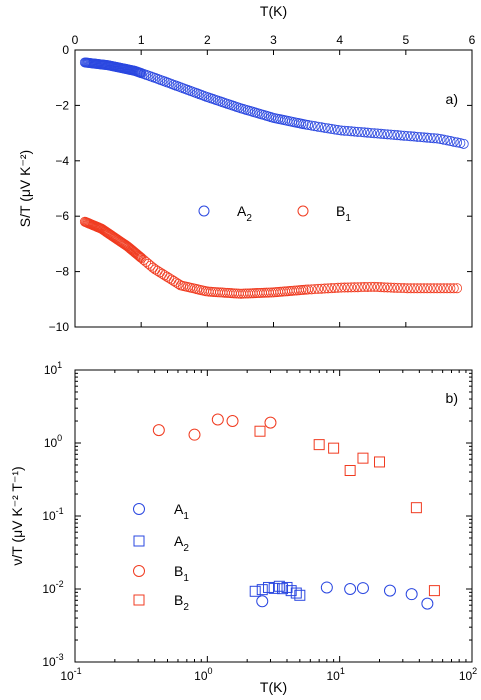 This screenshot has width=481, height=700. What do you see at coordinates (214, 427) in the screenshot?
I see `series-b1` at bounding box center [214, 427].